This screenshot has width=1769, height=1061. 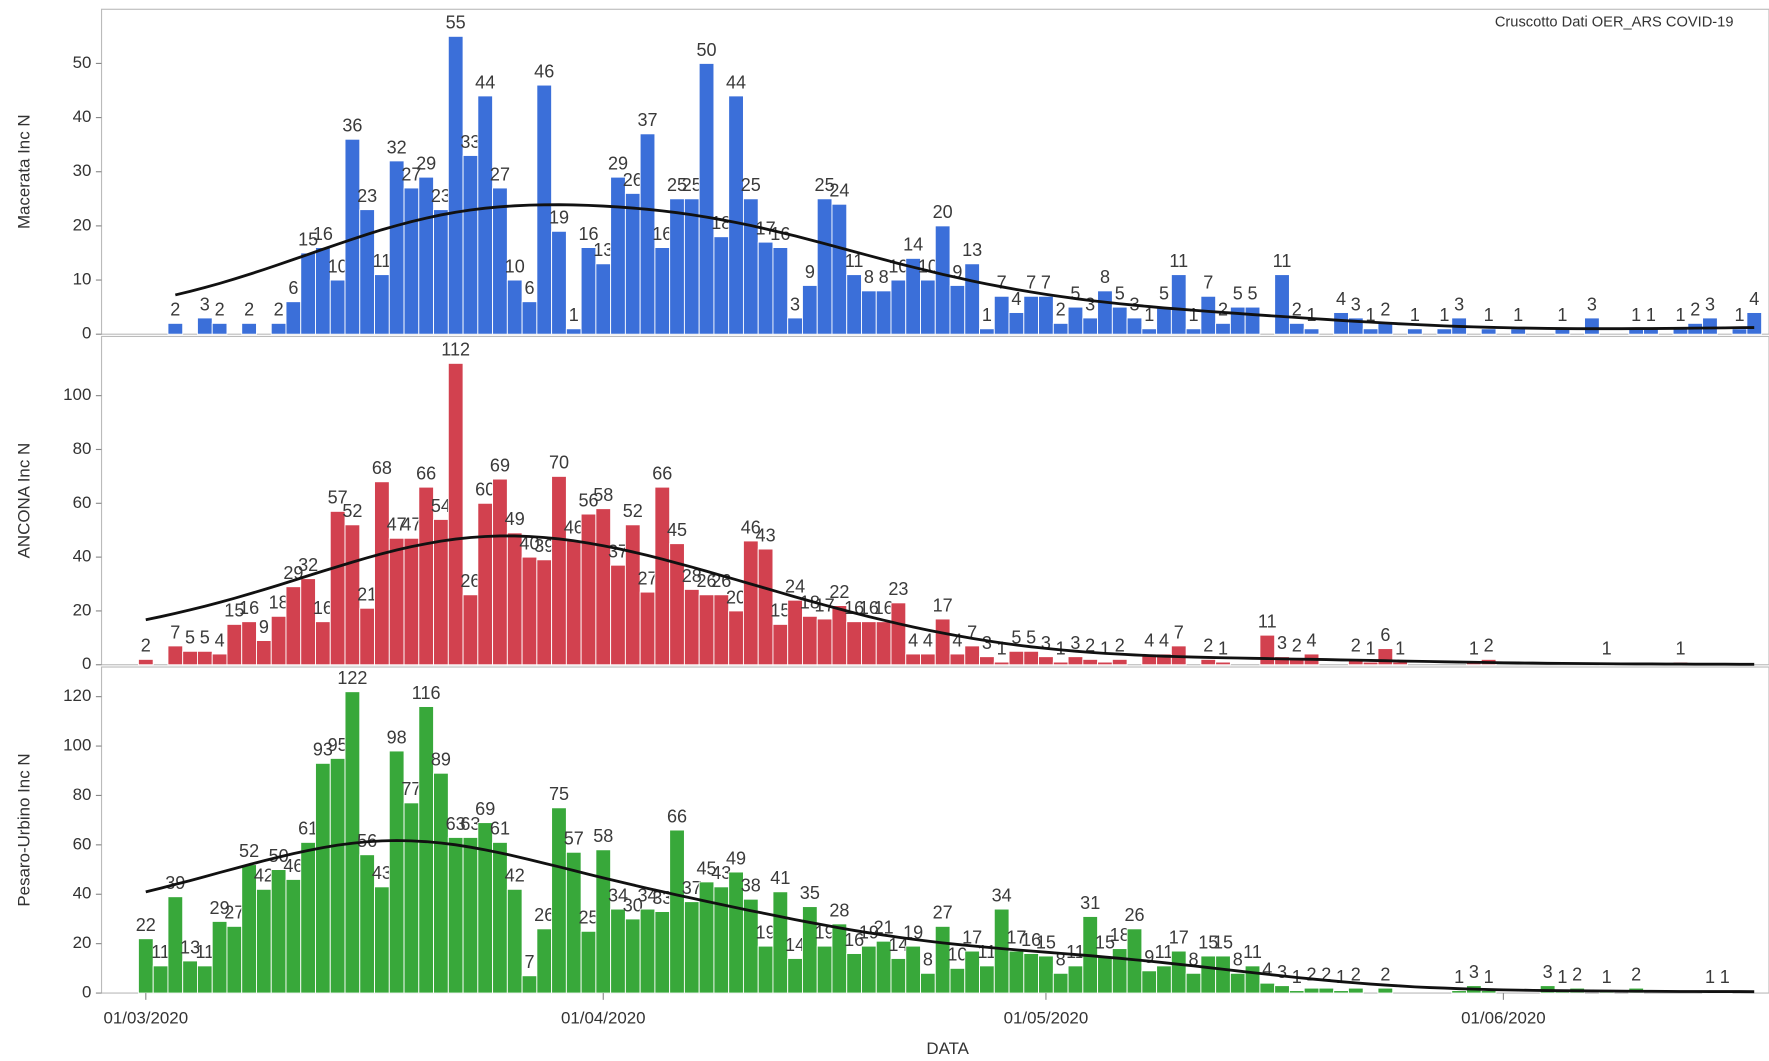 I want to click on data-label: 19, so click(x=559, y=218).